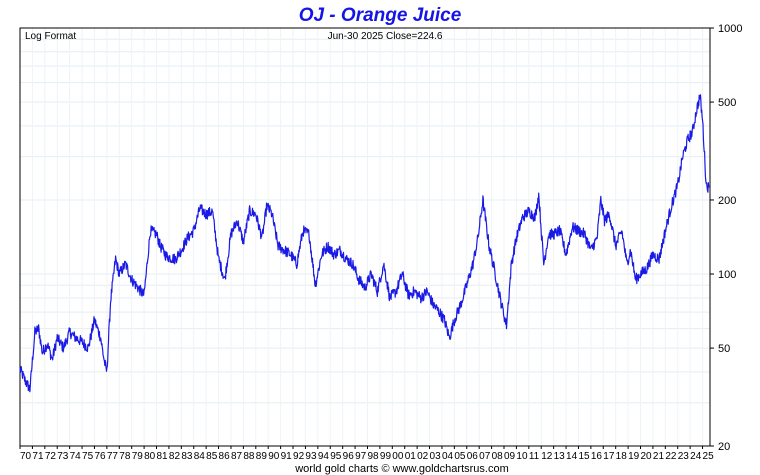  What do you see at coordinates (287, 456) in the screenshot?
I see `x-tick-label: 91` at bounding box center [287, 456].